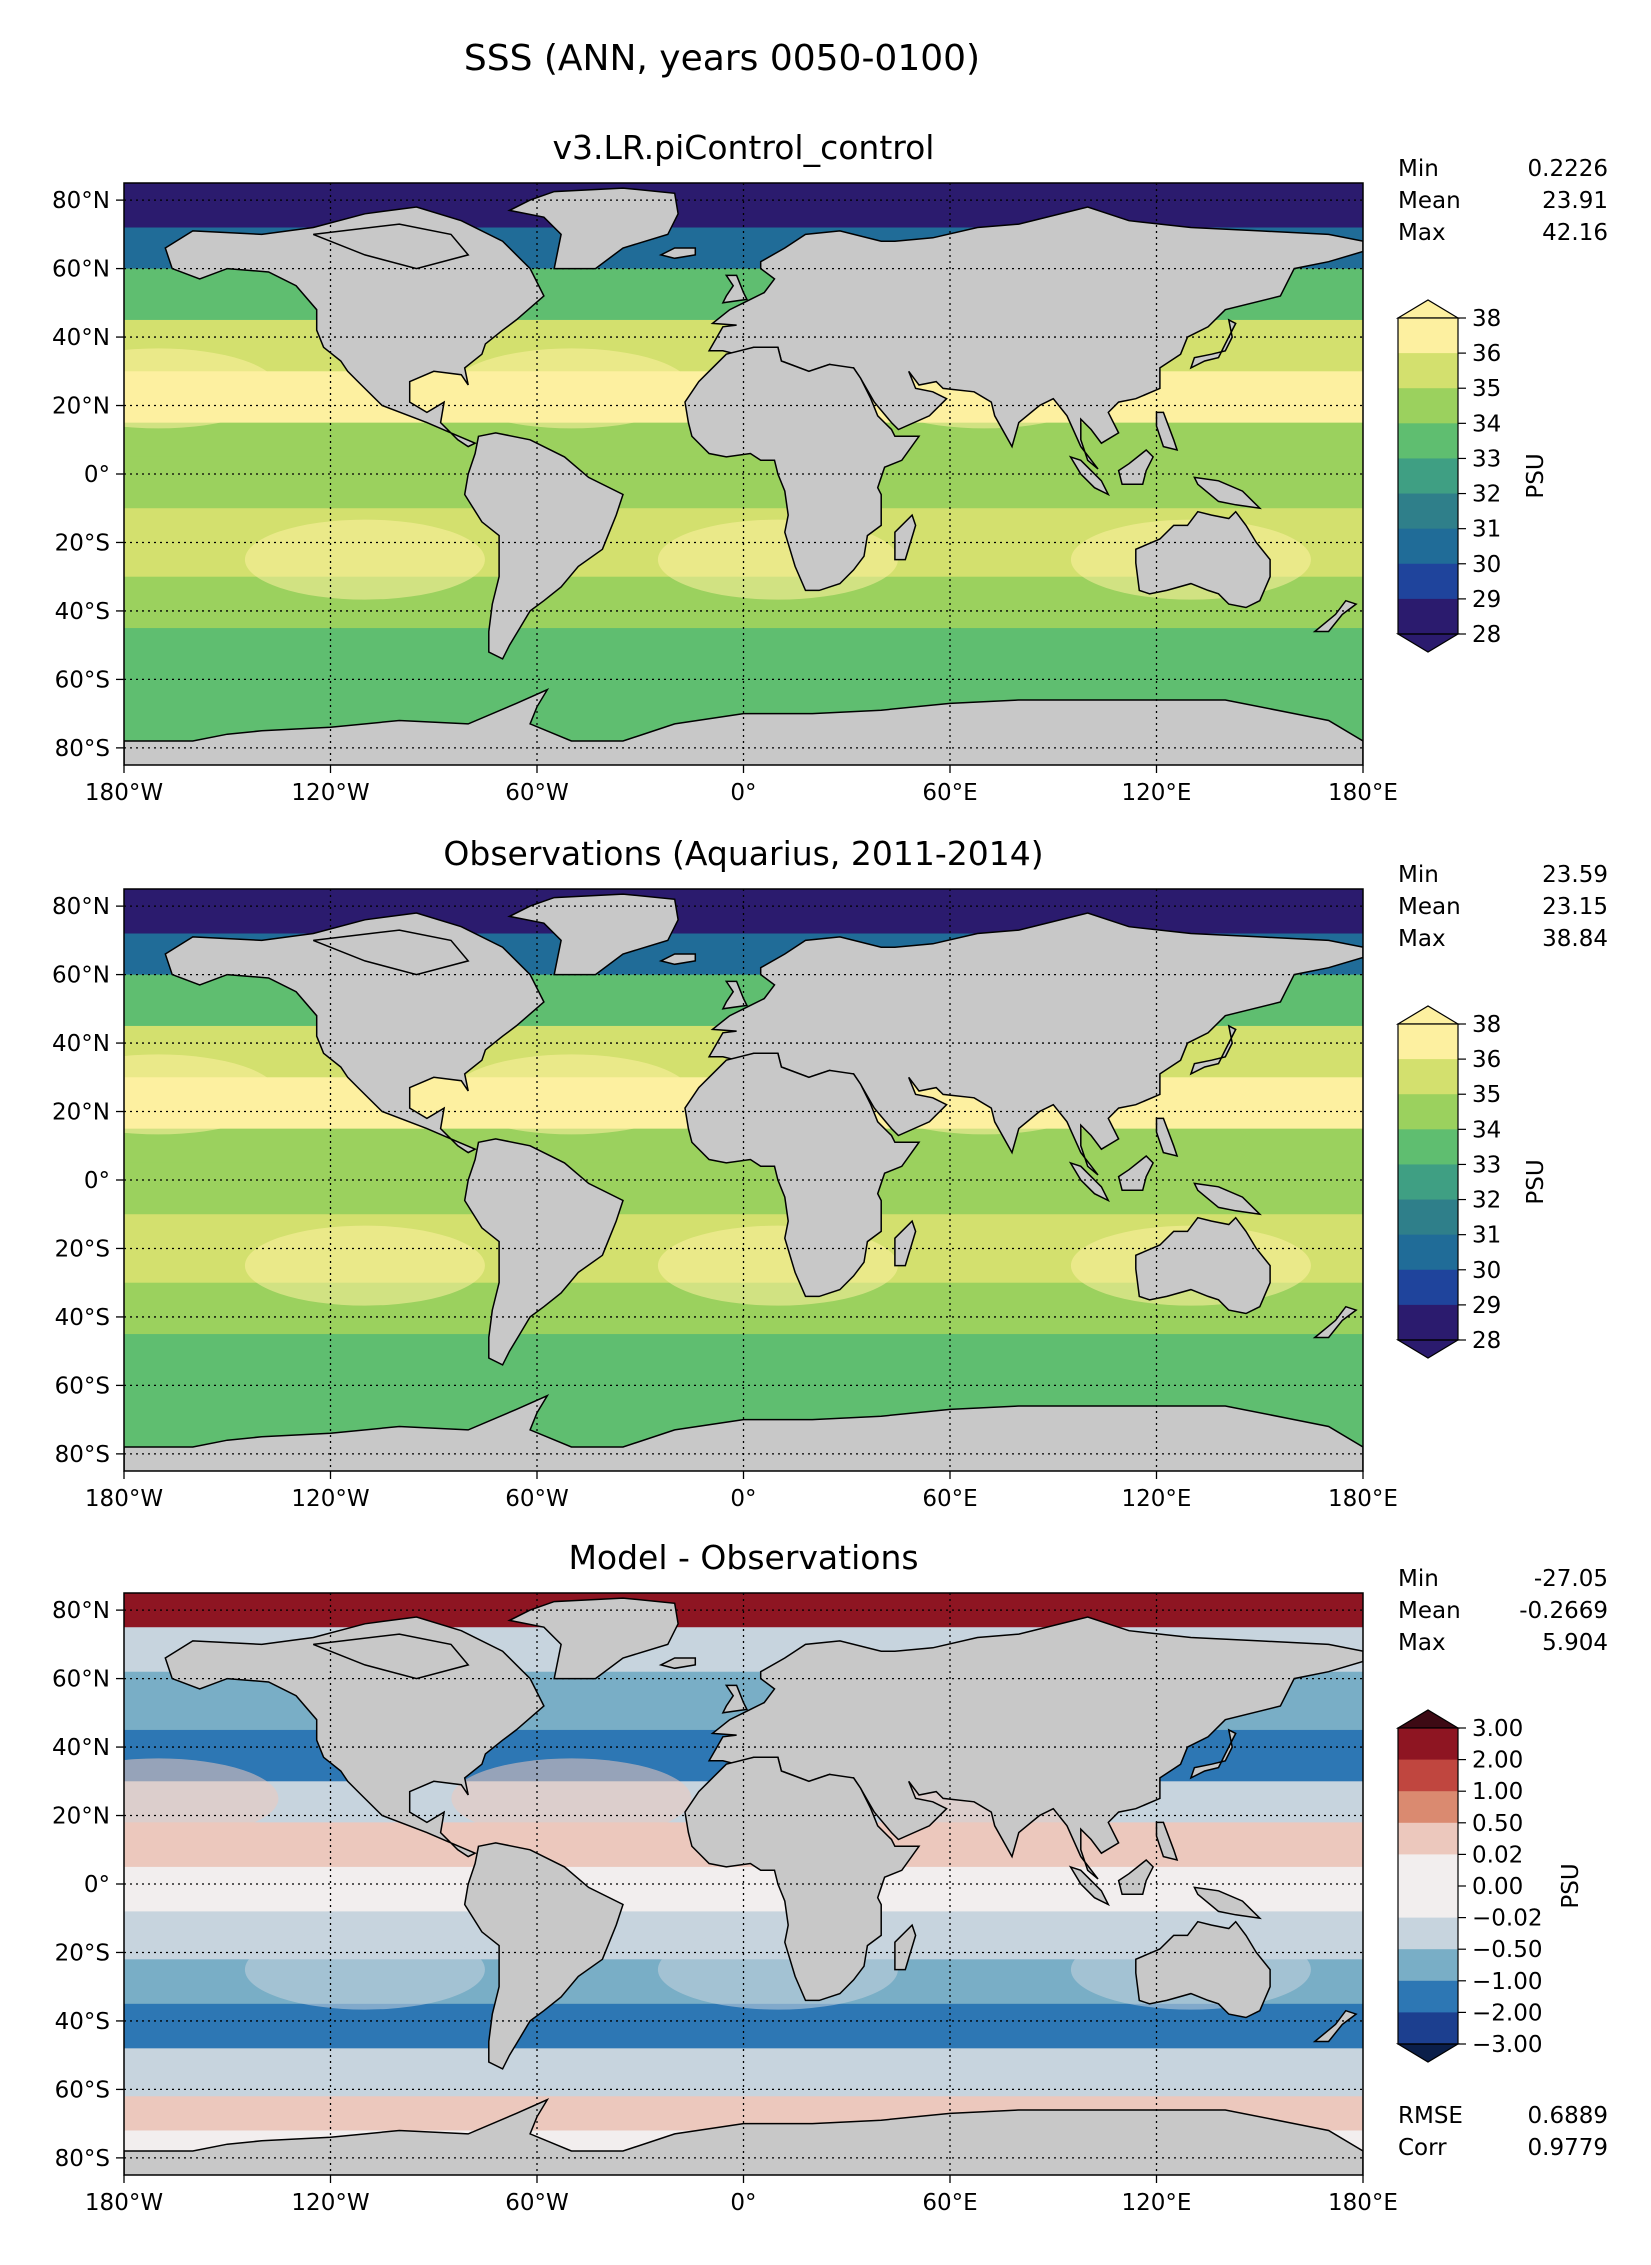 The width and height of the screenshot is (1651, 2265). I want to click on panel-title: Model - Observations, so click(743, 1557).